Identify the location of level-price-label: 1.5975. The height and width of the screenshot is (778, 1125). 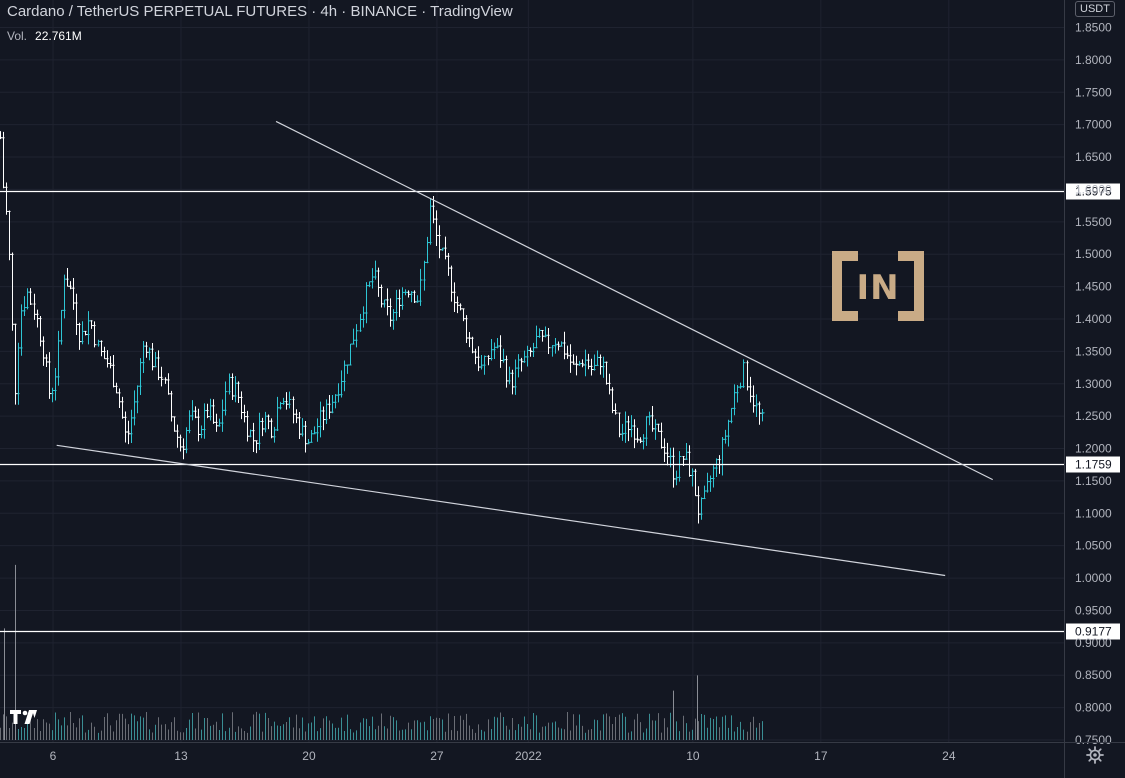
(1093, 192).